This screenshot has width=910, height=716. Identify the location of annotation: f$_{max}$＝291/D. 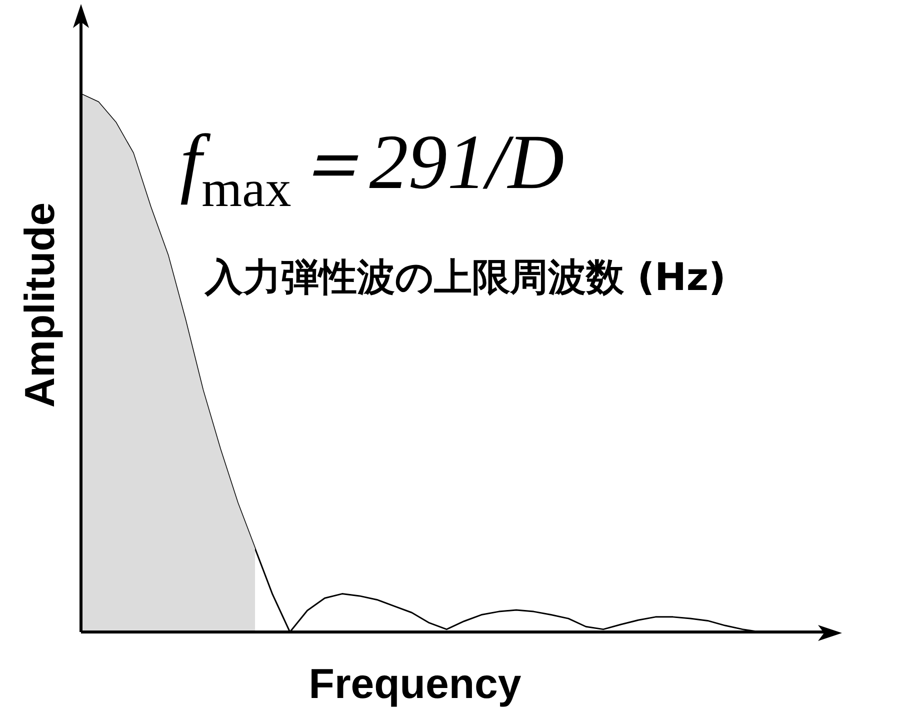
(372, 168).